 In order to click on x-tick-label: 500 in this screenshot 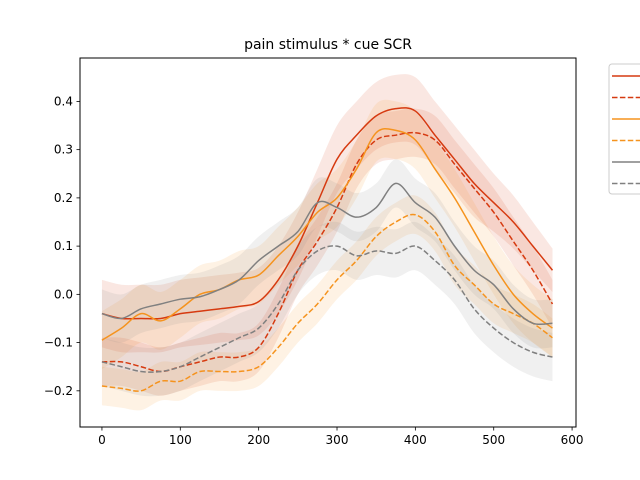, I will do `click(493, 440)`.